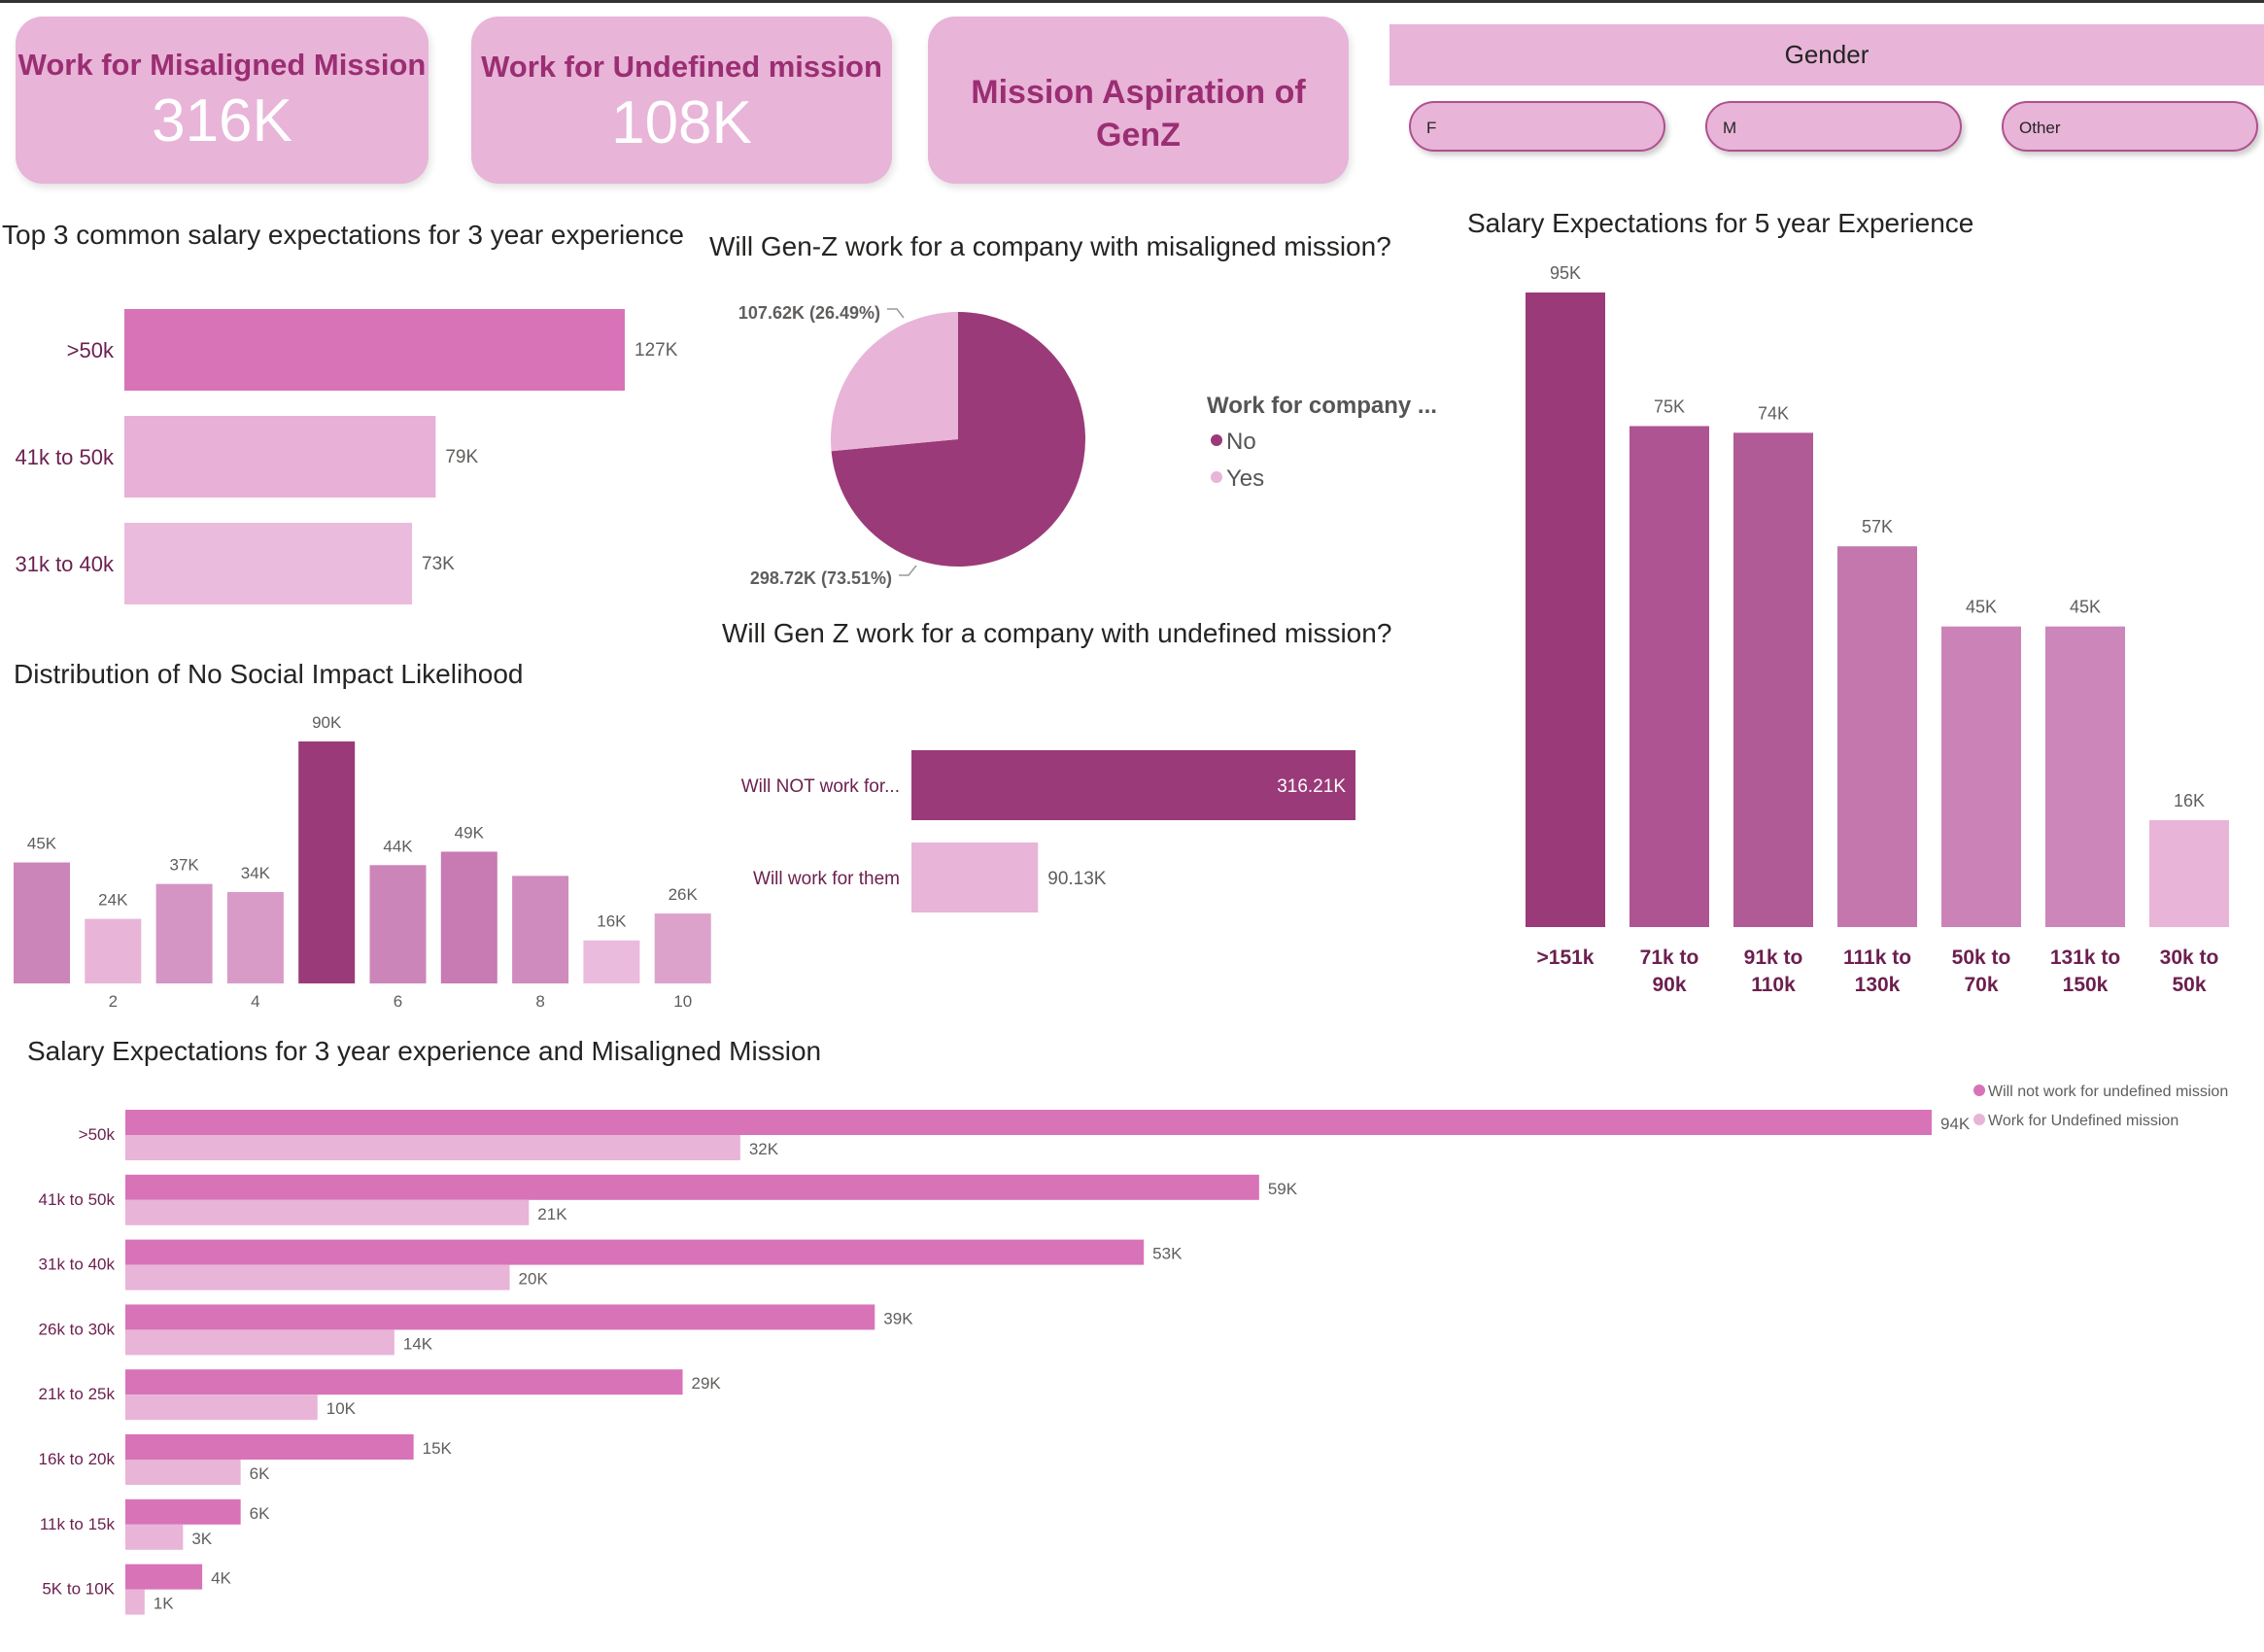 This screenshot has height=1652, width=2264. What do you see at coordinates (1167, 1254) in the screenshot?
I see `misaligned-value-label: 53K` at bounding box center [1167, 1254].